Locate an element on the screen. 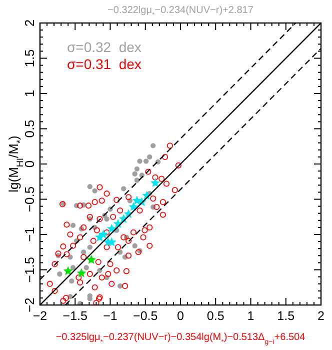 Image resolution: width=332 pixels, height=350 pixels. y-tick-label: 1.5 is located at coordinates (29, 58).